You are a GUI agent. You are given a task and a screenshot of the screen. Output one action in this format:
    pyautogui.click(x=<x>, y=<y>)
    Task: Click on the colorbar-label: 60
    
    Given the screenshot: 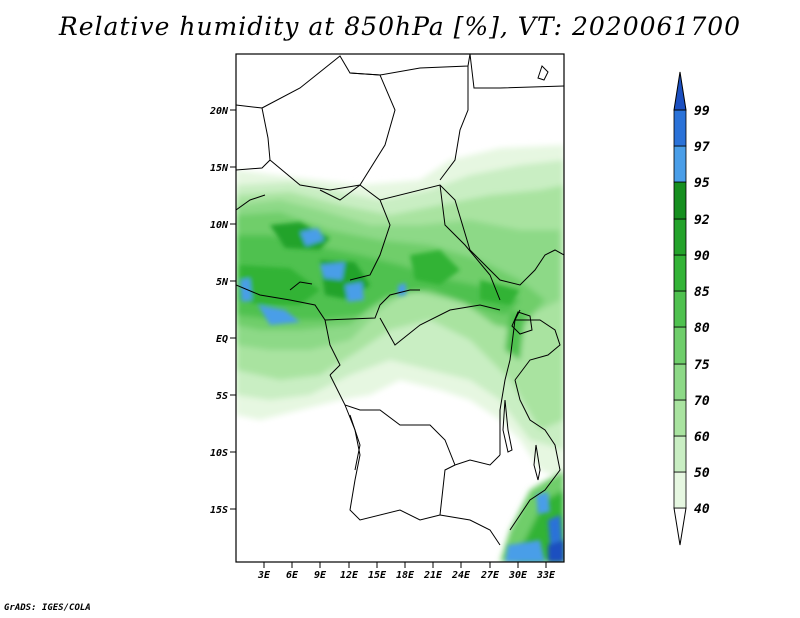 What is the action you would take?
    pyautogui.click(x=702, y=437)
    